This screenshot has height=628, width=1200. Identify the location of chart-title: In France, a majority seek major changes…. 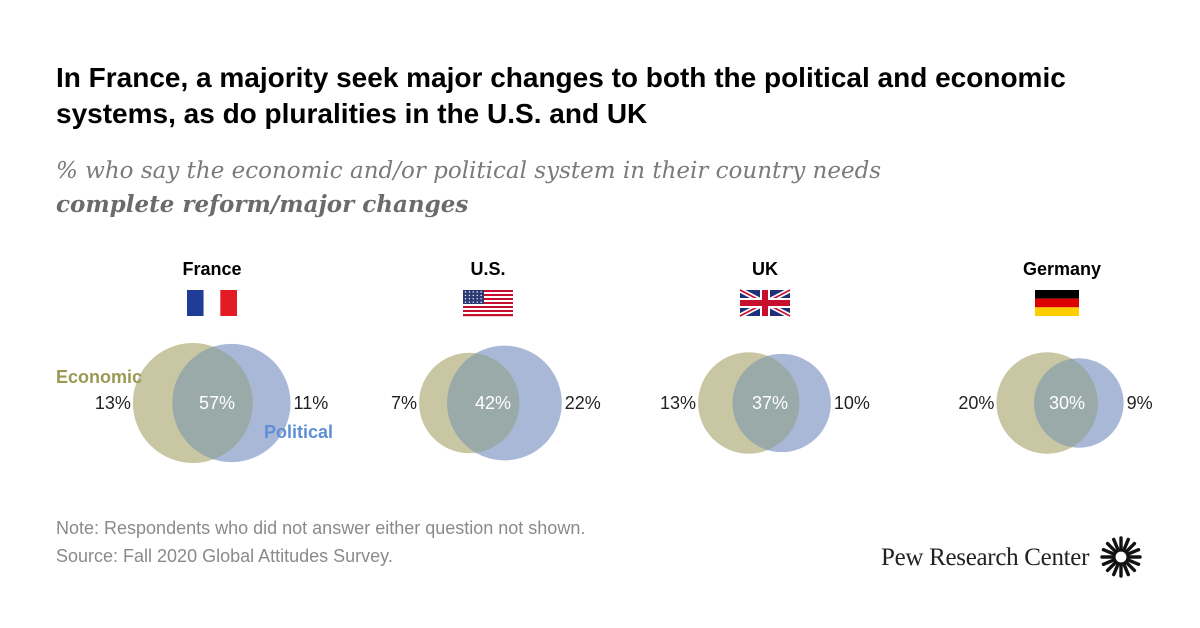
(561, 95).